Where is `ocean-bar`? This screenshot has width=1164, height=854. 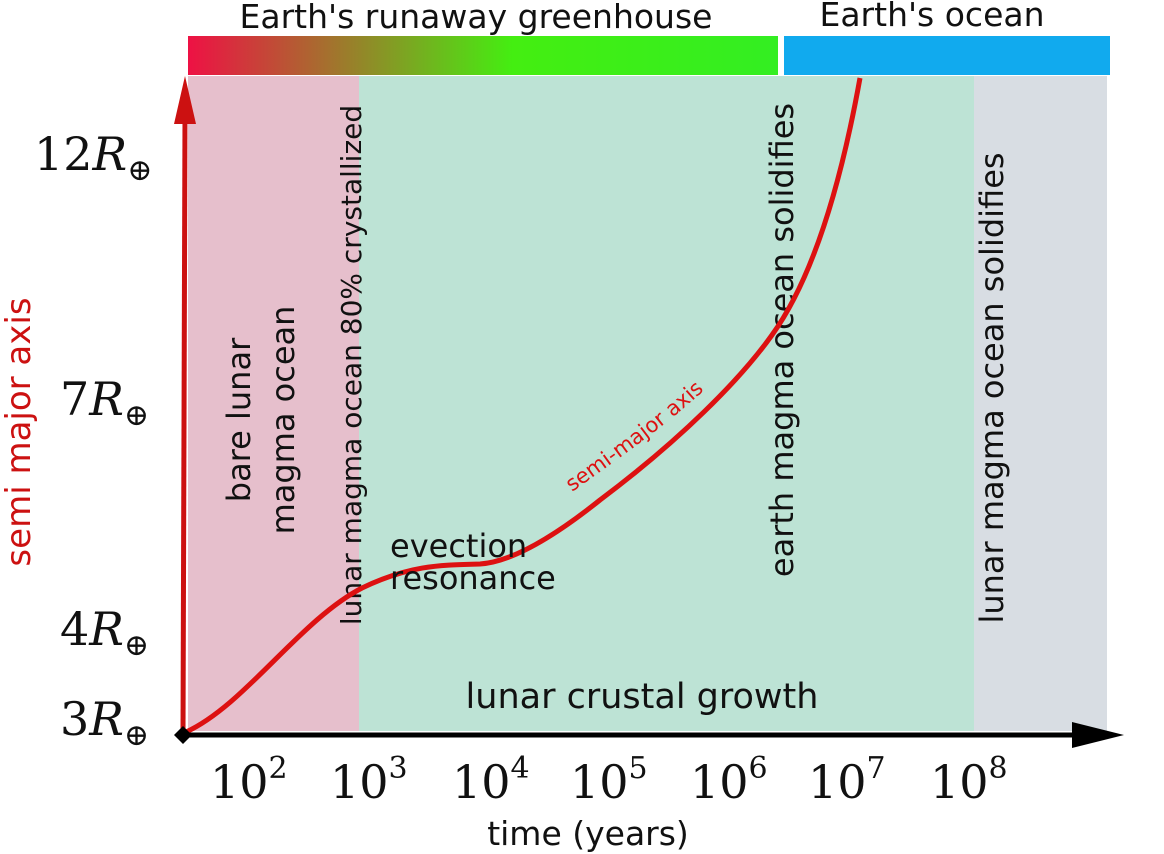
ocean-bar is located at coordinates (947, 55).